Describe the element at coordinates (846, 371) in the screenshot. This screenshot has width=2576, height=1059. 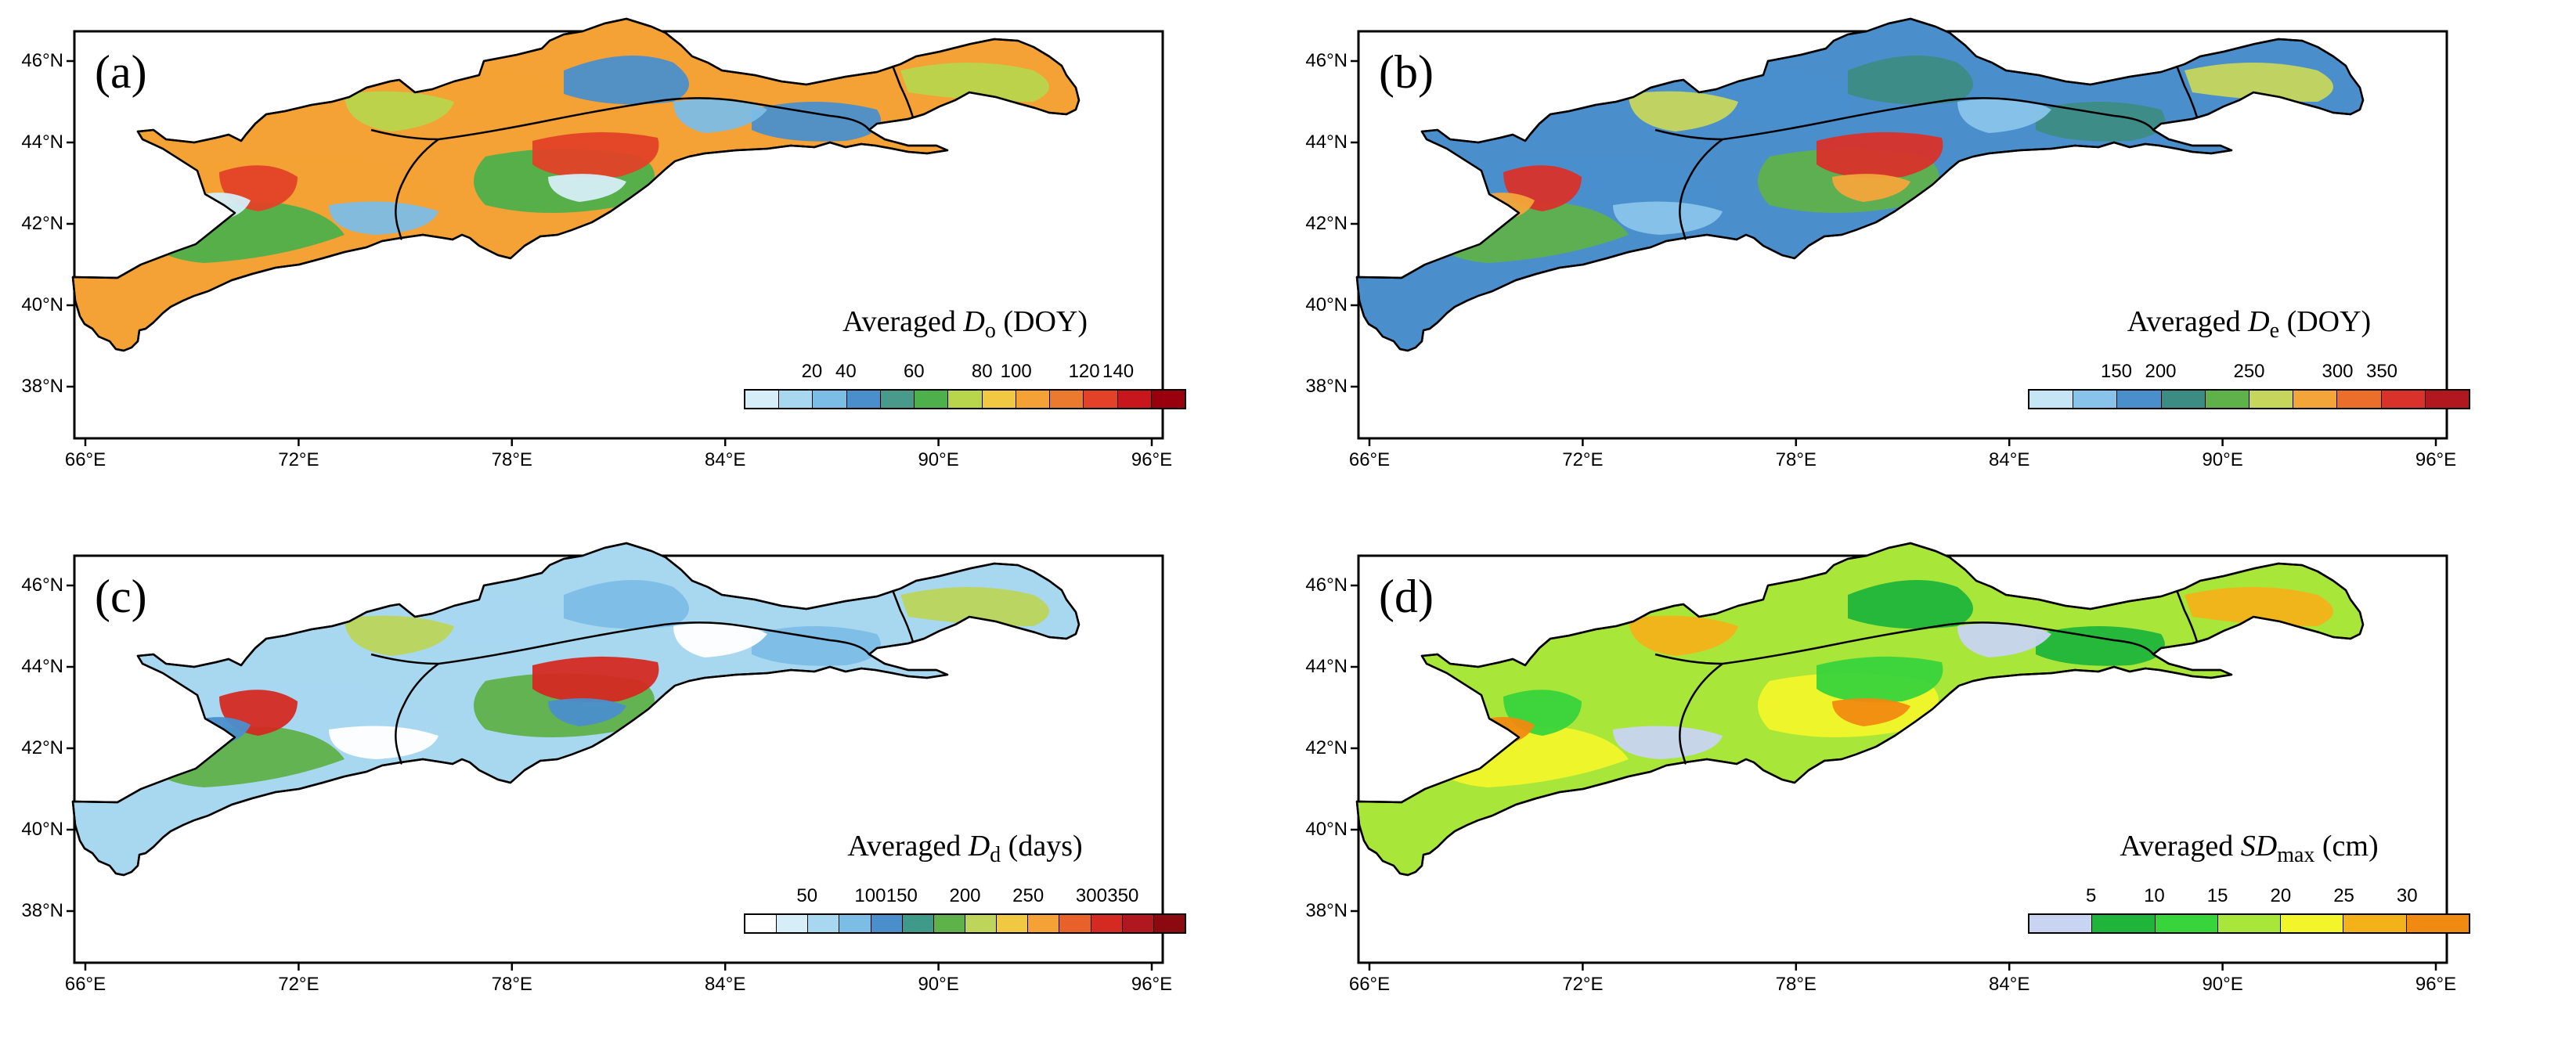
I see `colorbar-tick-label: 40` at that location.